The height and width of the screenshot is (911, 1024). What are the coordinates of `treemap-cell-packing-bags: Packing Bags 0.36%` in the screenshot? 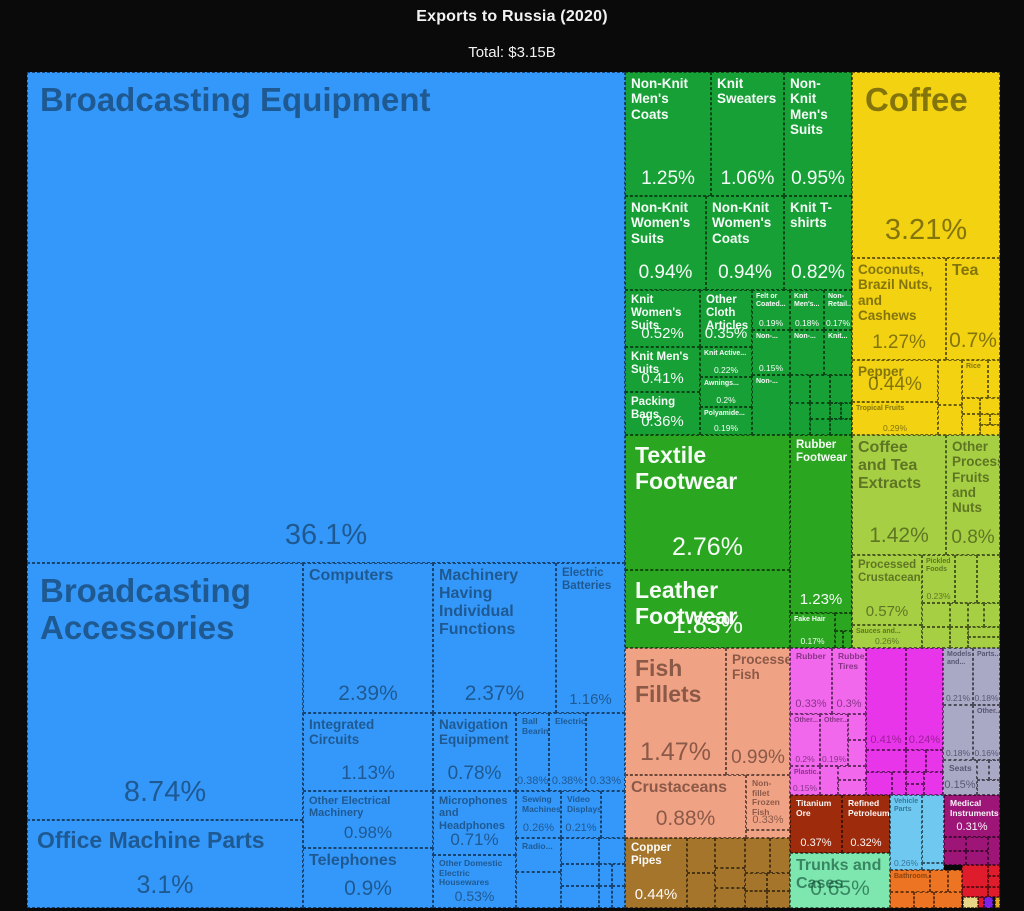 It's located at (662, 413).